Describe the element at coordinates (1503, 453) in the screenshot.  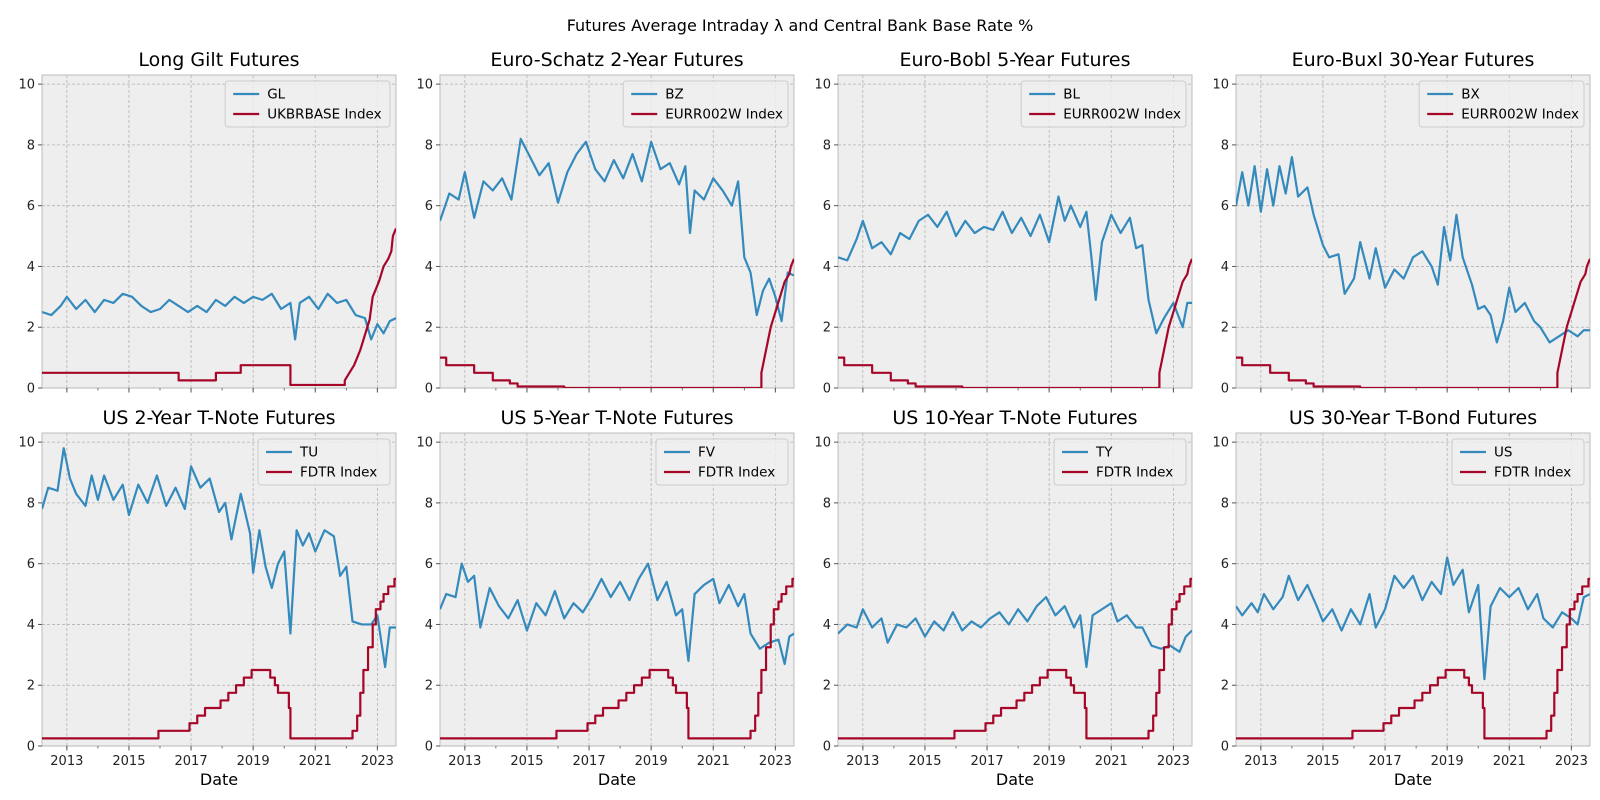
I see `legend-label: US` at that location.